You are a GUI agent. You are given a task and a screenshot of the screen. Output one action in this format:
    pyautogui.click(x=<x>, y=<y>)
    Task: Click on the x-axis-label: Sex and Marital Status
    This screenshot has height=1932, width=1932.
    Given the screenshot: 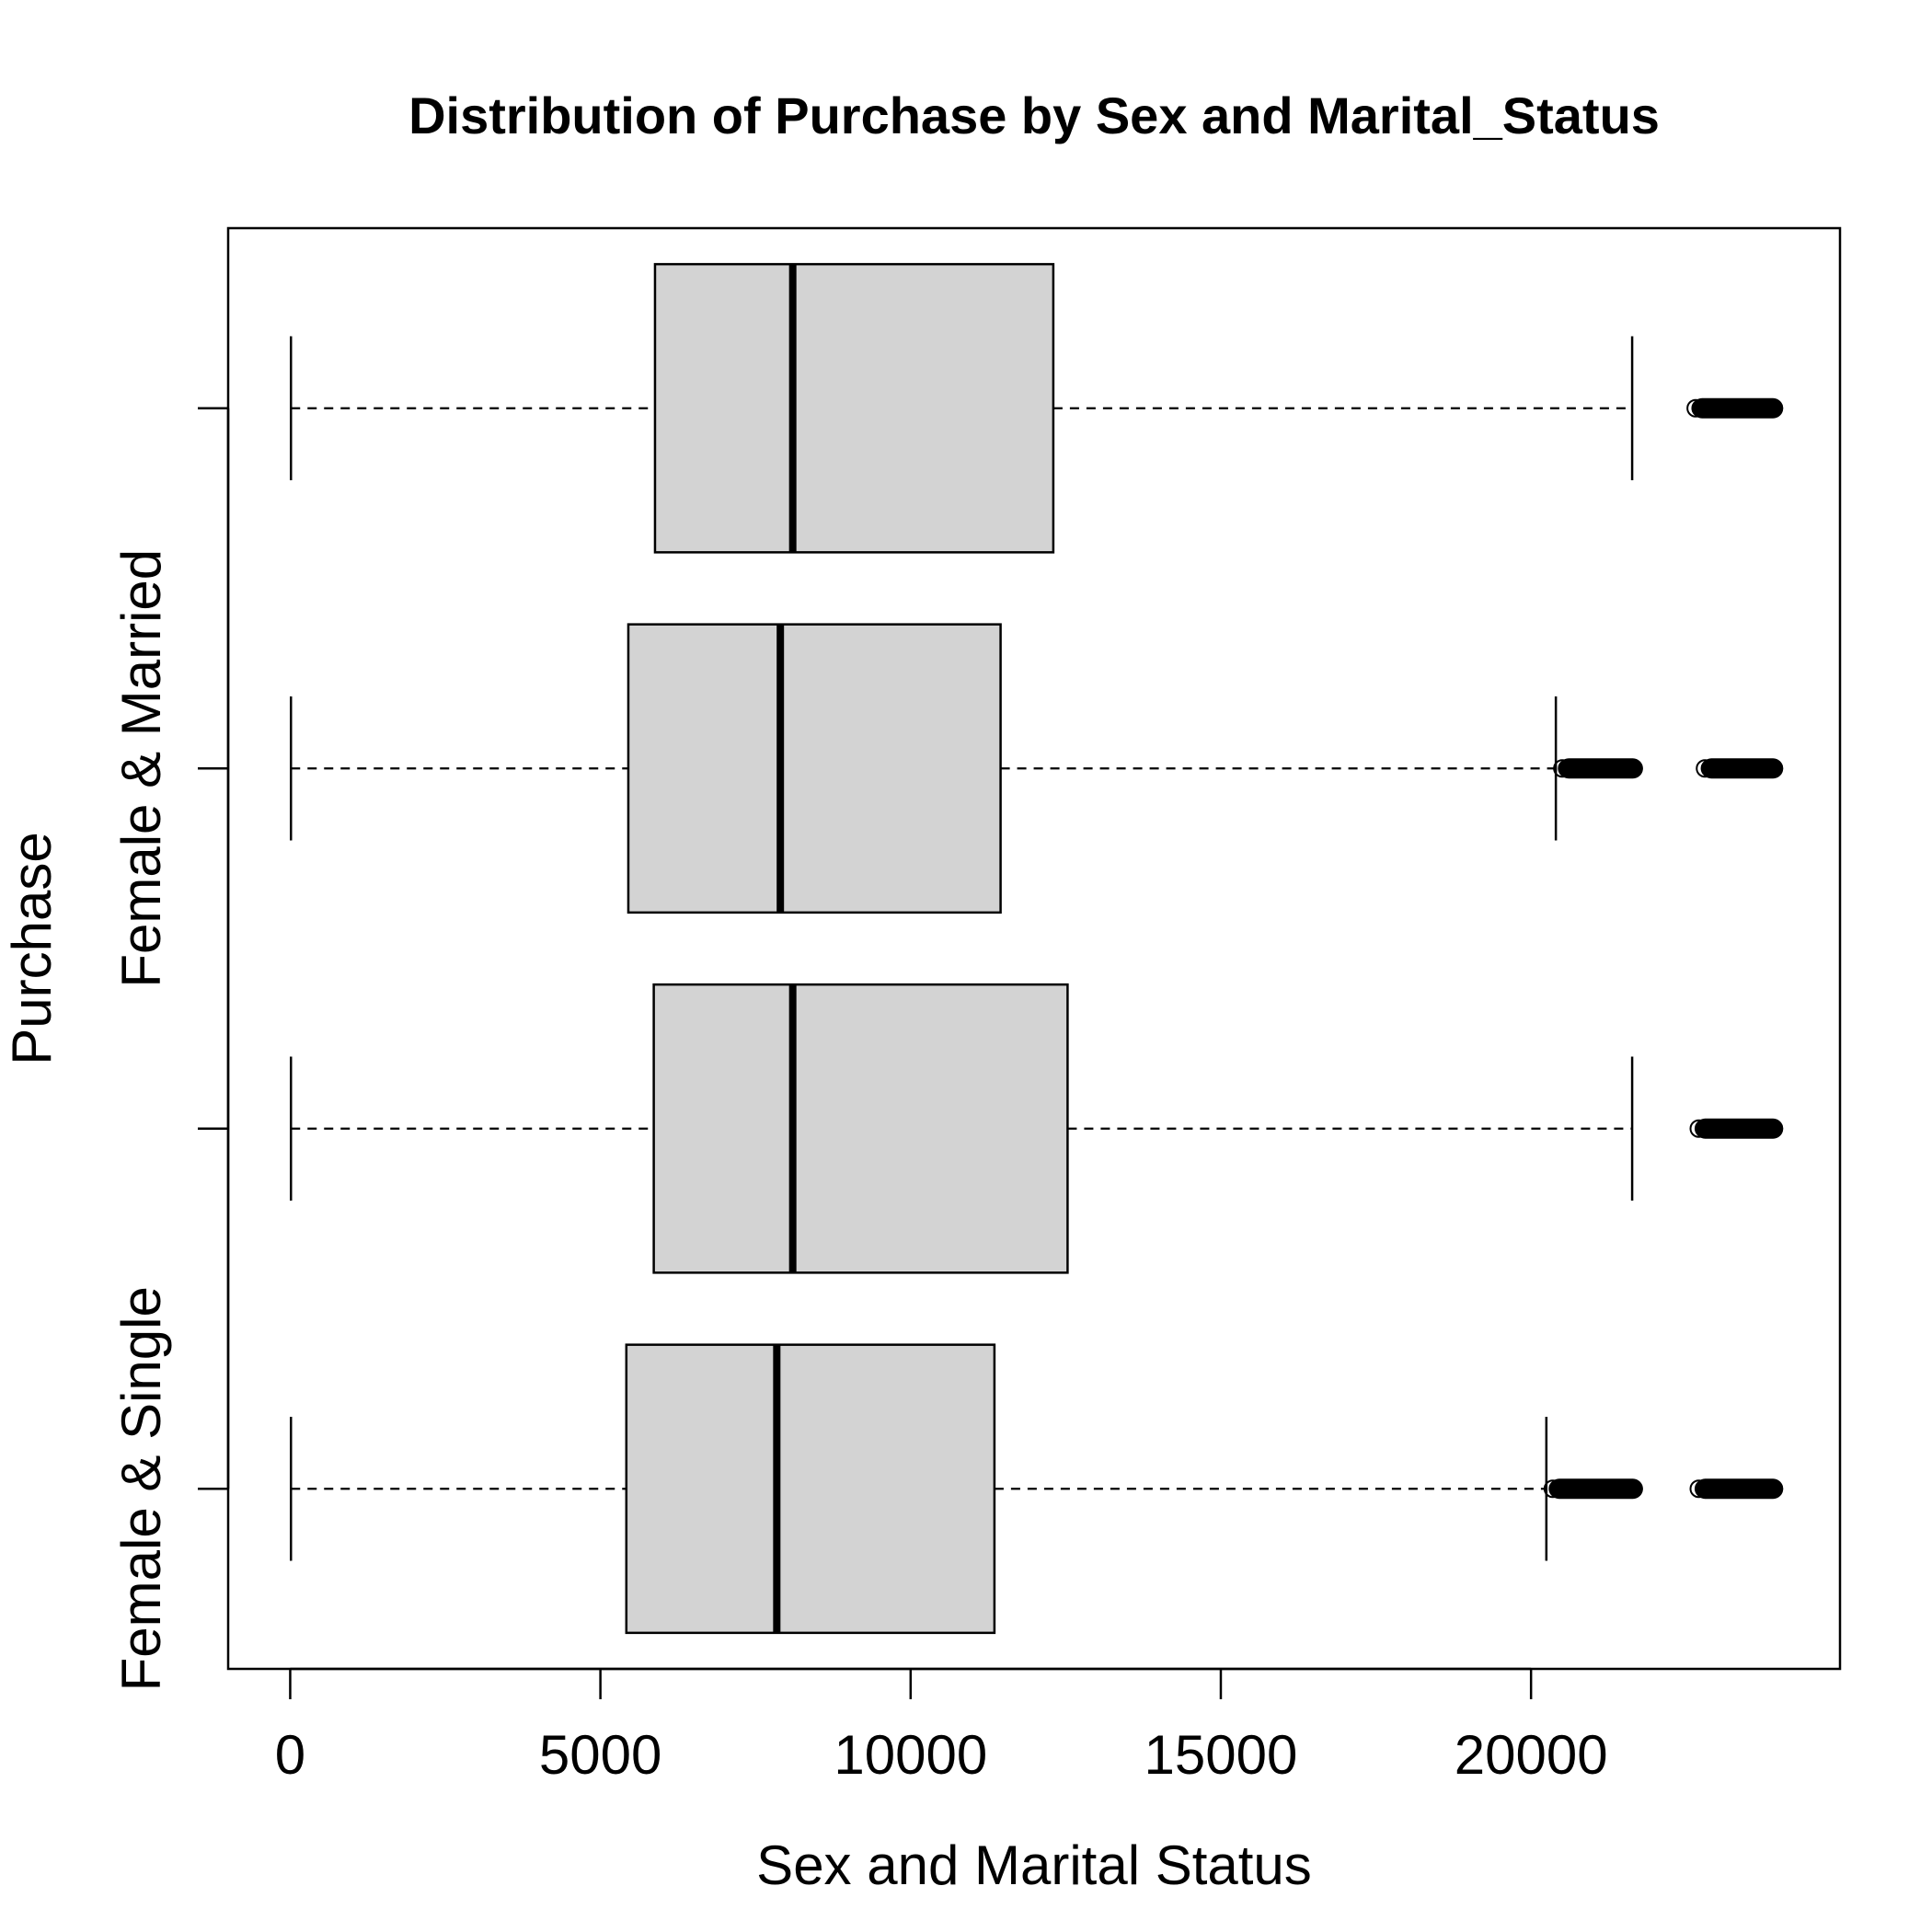 What is the action you would take?
    pyautogui.click(x=1034, y=1865)
    